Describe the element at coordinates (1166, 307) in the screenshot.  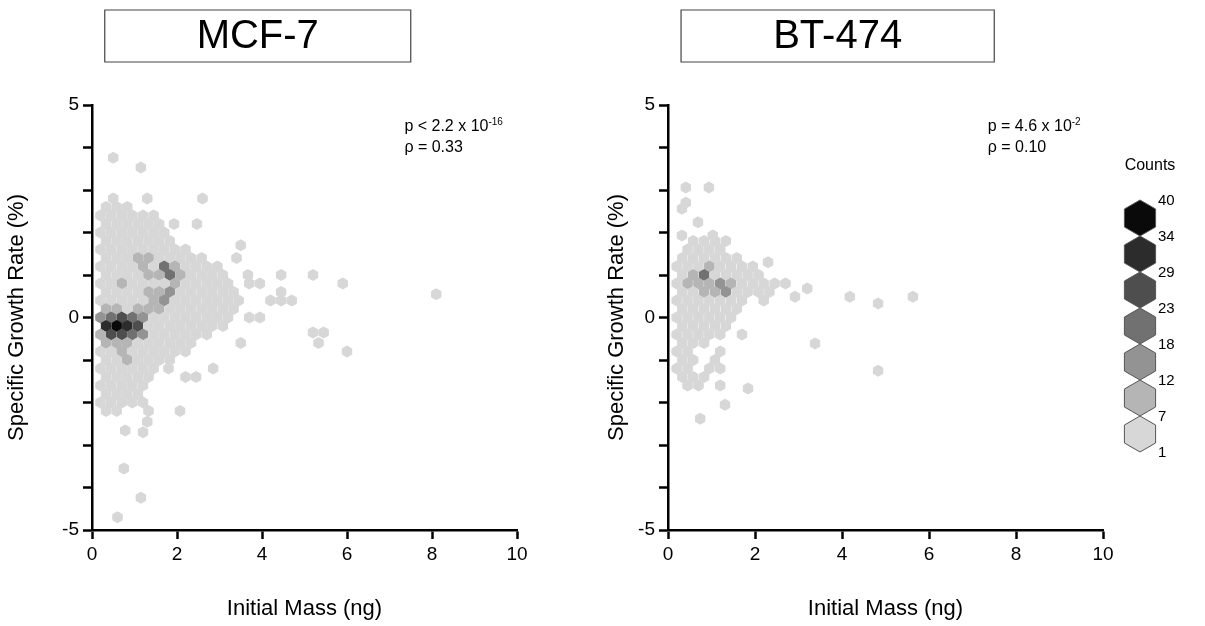
I see `color-bar-label: 23` at that location.